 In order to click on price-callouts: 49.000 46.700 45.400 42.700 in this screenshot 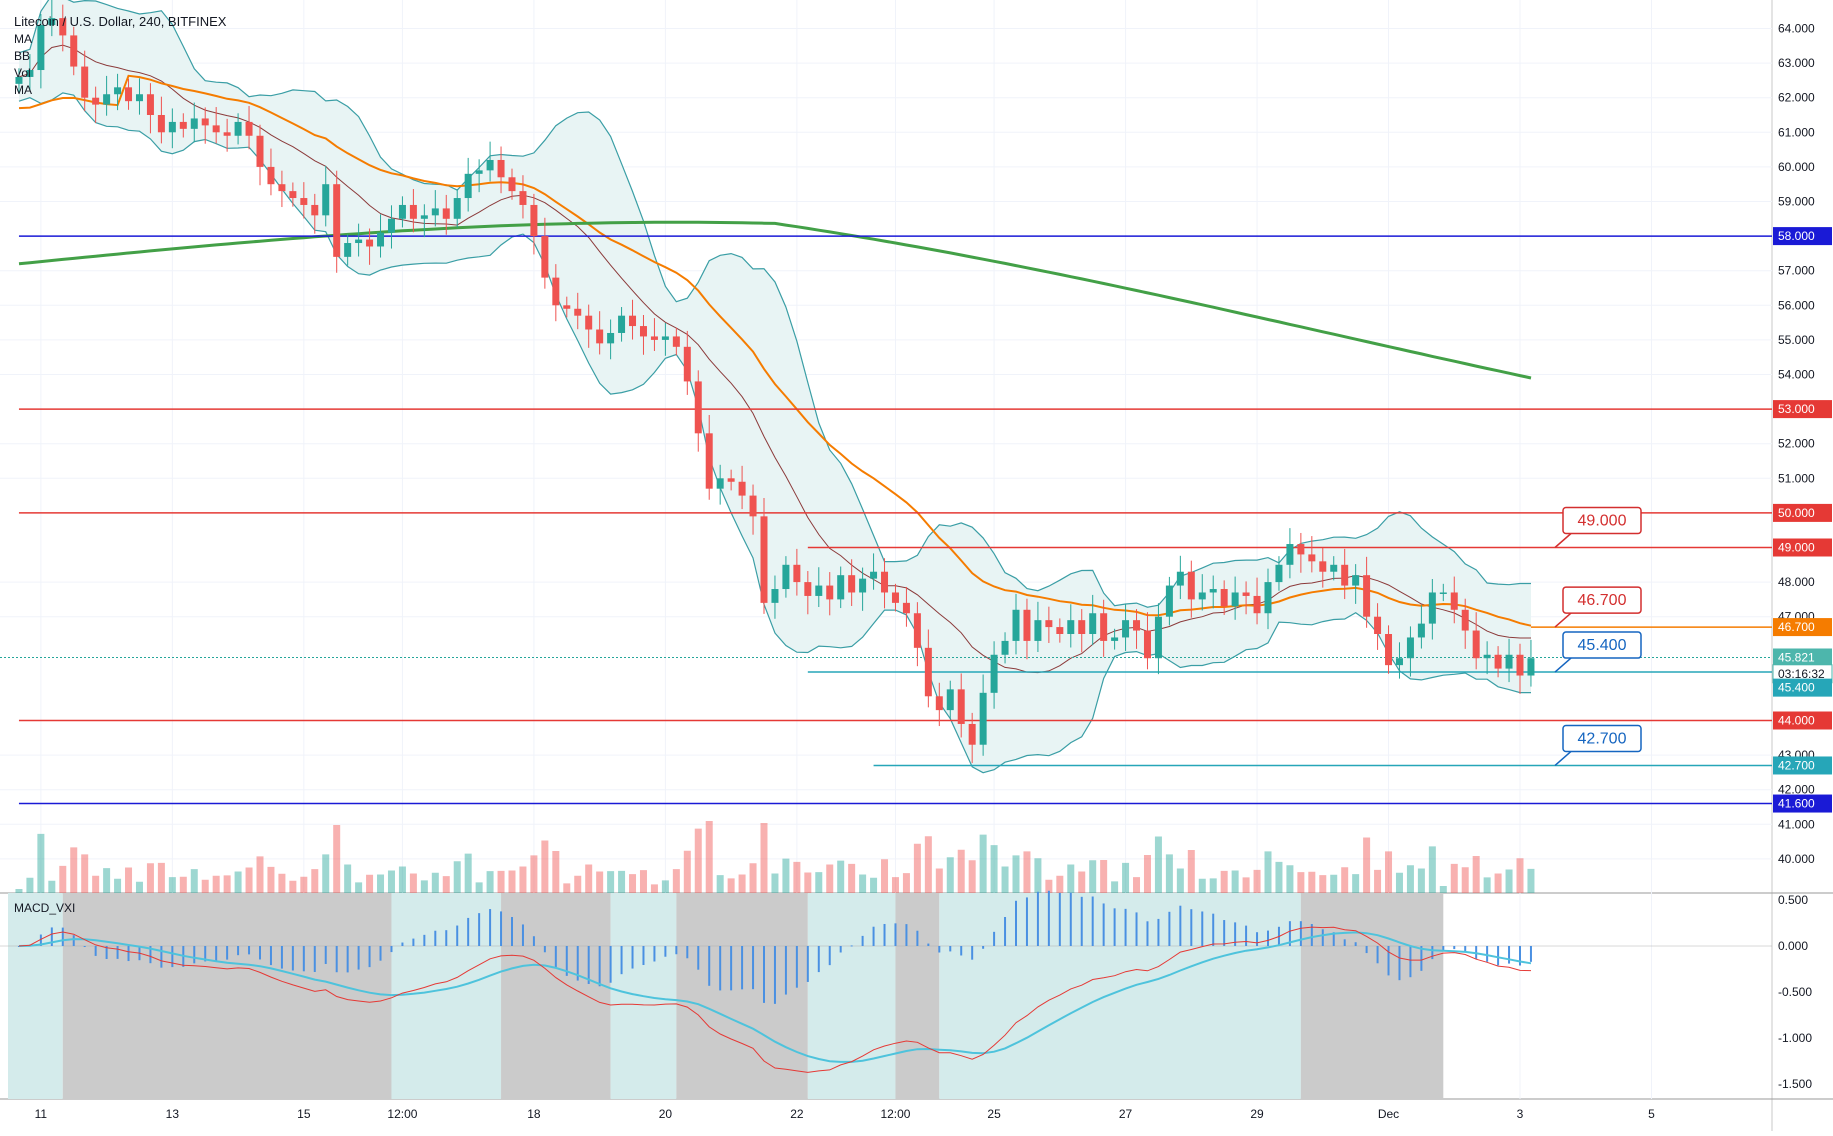, I will do `click(1598, 636)`.